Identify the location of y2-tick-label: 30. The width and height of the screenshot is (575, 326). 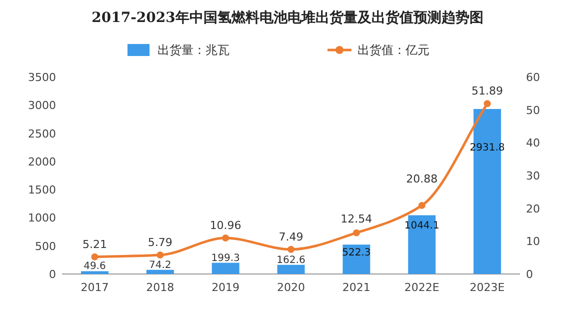
(533, 176).